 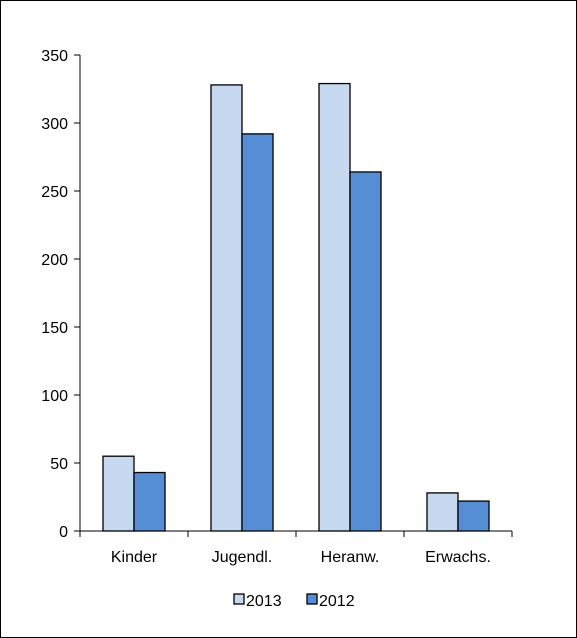 I want to click on x-tick-label: Kinder, so click(x=134, y=557).